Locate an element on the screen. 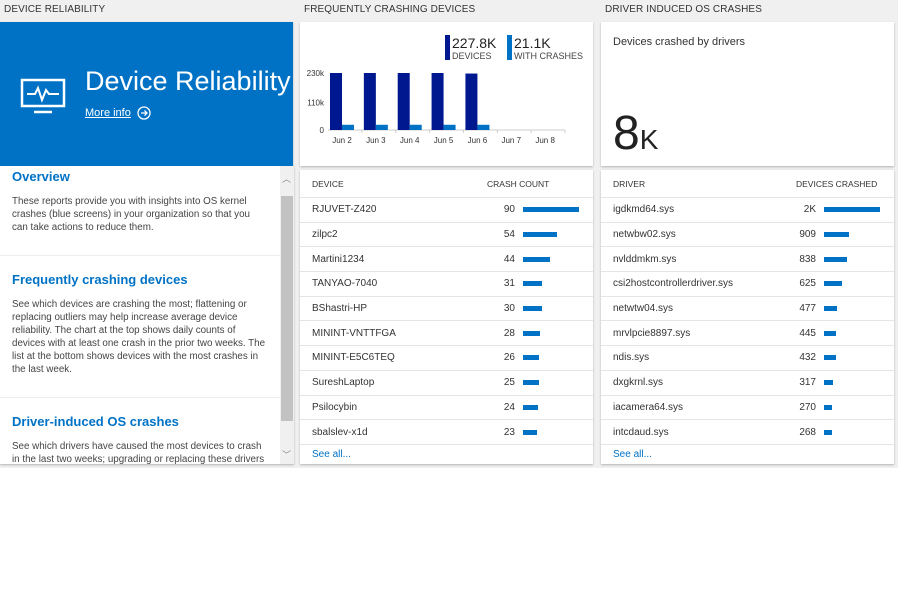 This screenshot has height=600, width=898. hero-tile: Device Reliability More info is located at coordinates (146, 94).